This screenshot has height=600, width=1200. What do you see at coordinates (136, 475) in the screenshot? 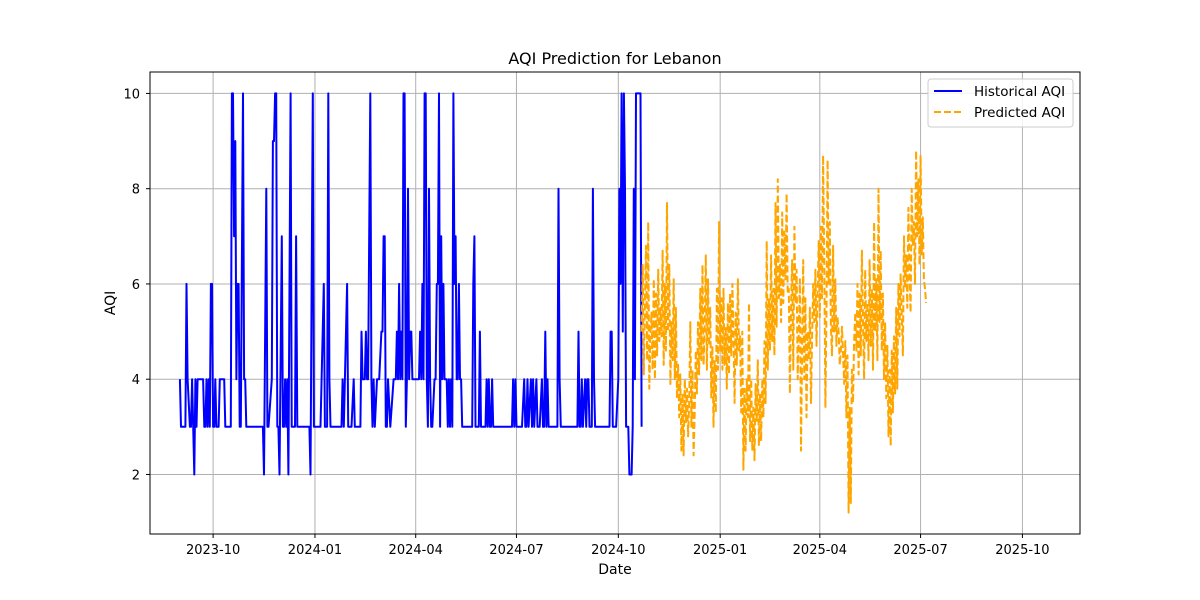
I see `y-tick-label: 2` at bounding box center [136, 475].